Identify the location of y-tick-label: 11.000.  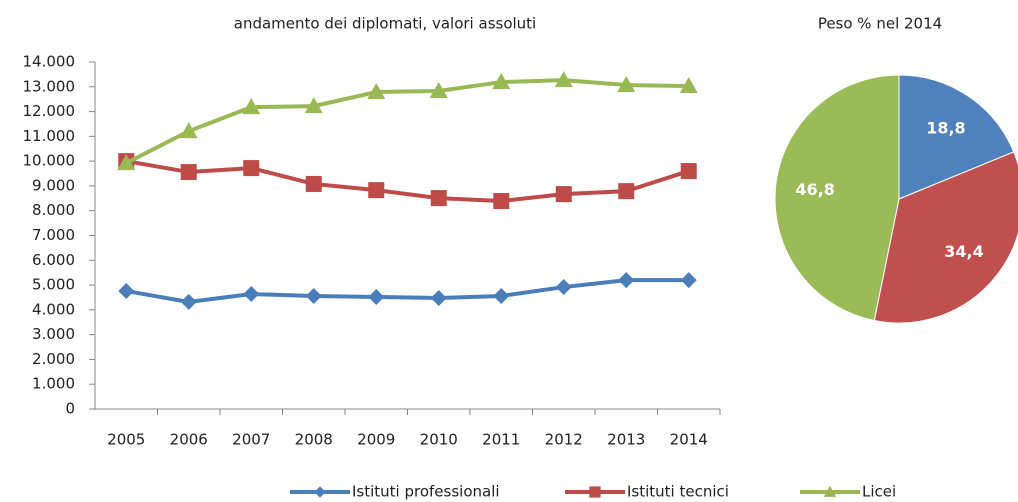
(49, 136).